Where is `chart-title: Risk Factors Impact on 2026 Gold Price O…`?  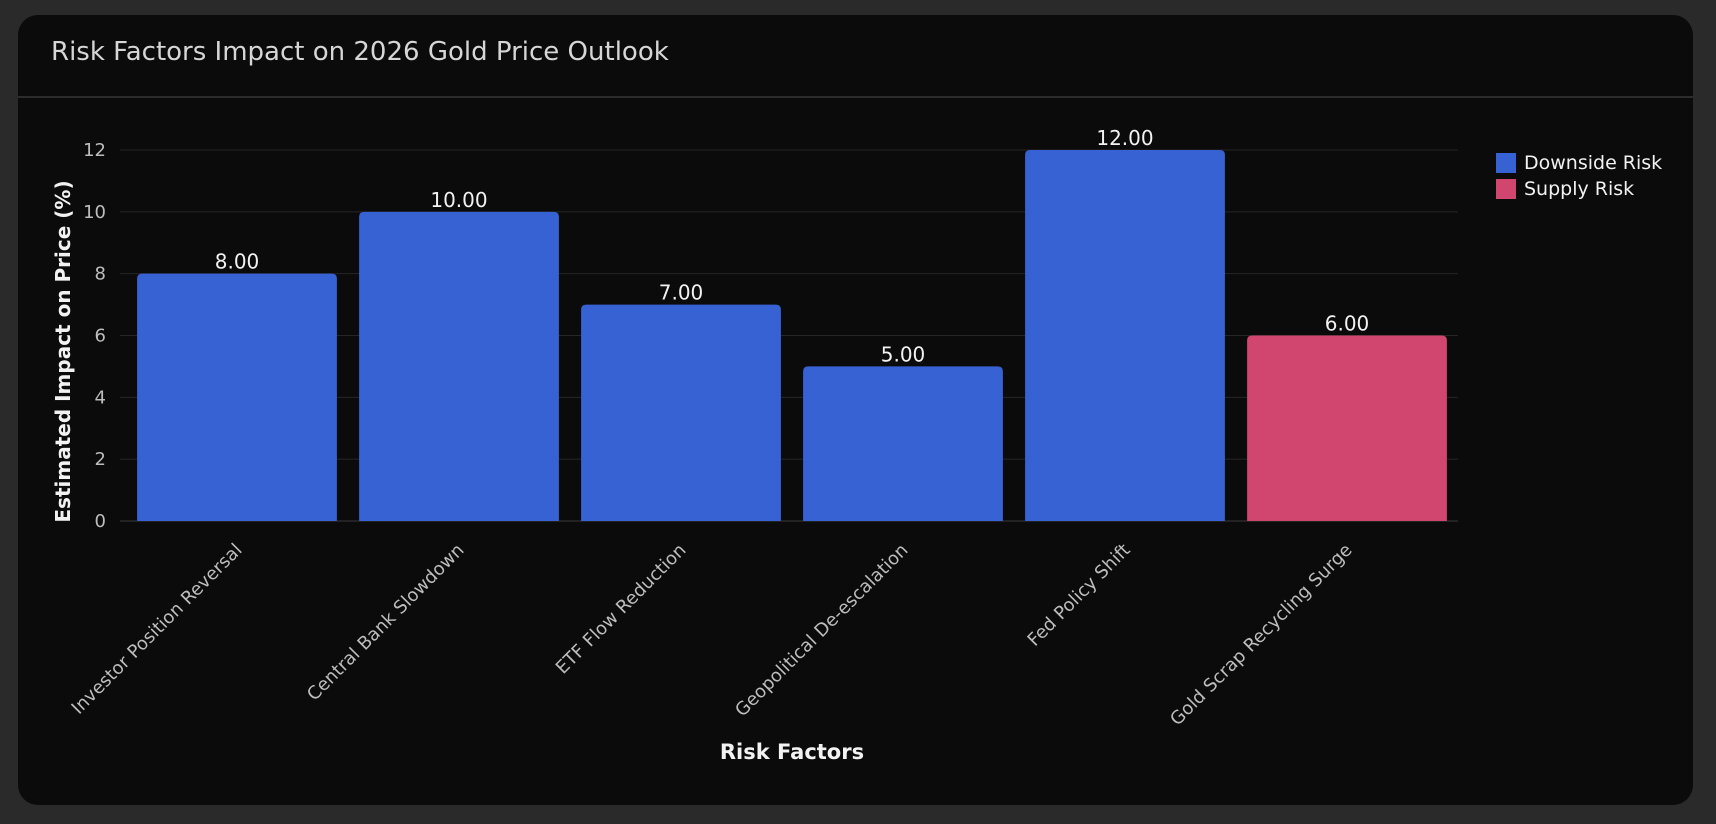 chart-title: Risk Factors Impact on 2026 Gold Price O… is located at coordinates (360, 52).